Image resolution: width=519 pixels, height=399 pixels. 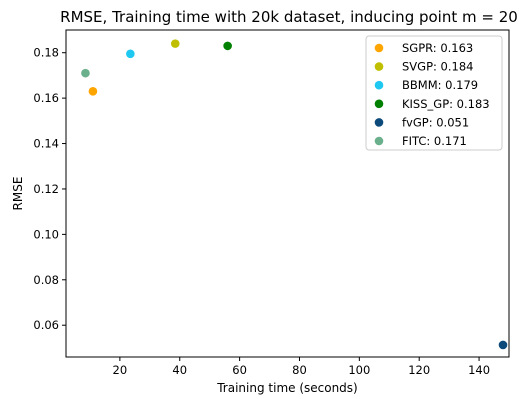 I want to click on y-axis-label: RMSE, so click(x=18, y=194).